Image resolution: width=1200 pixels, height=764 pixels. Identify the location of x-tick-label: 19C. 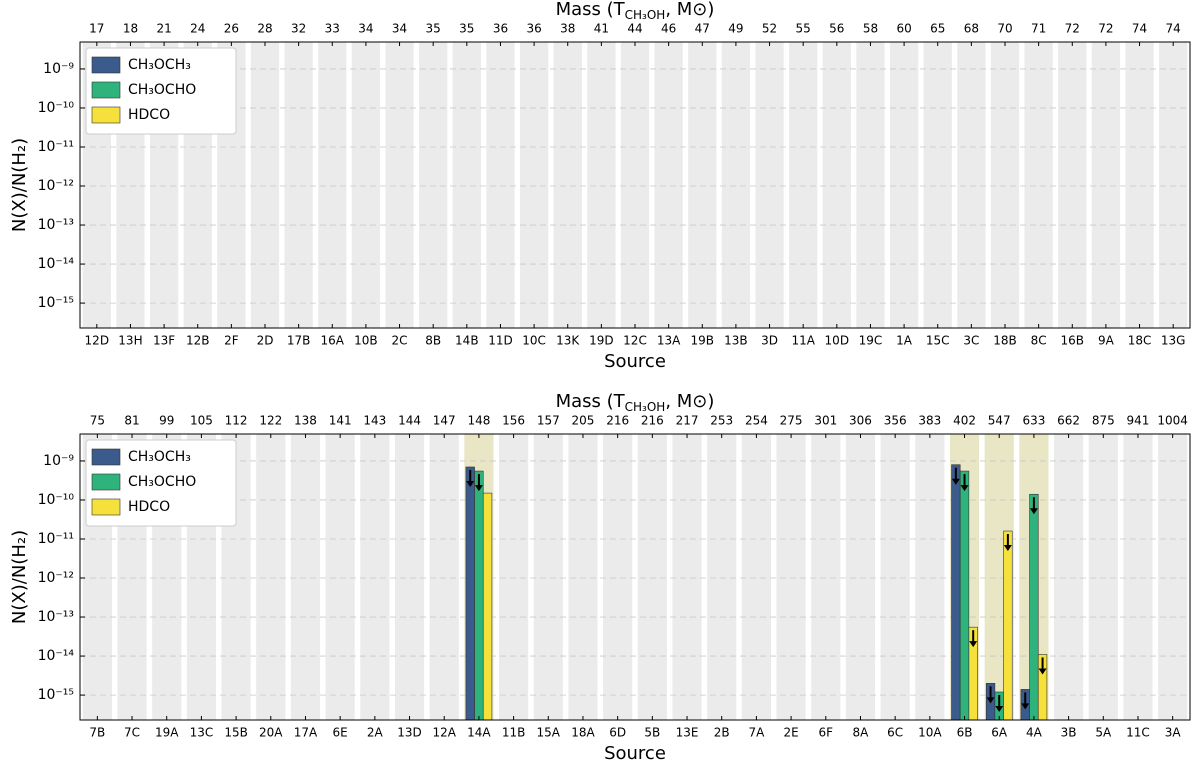
(871, 341).